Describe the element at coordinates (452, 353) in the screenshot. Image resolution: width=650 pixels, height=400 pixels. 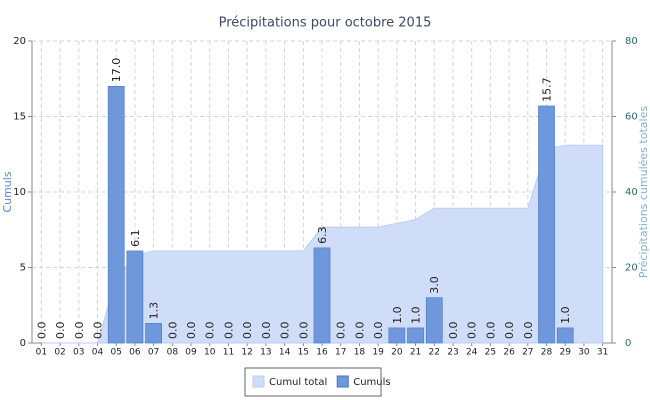
I see `x-tick-label: 23` at that location.